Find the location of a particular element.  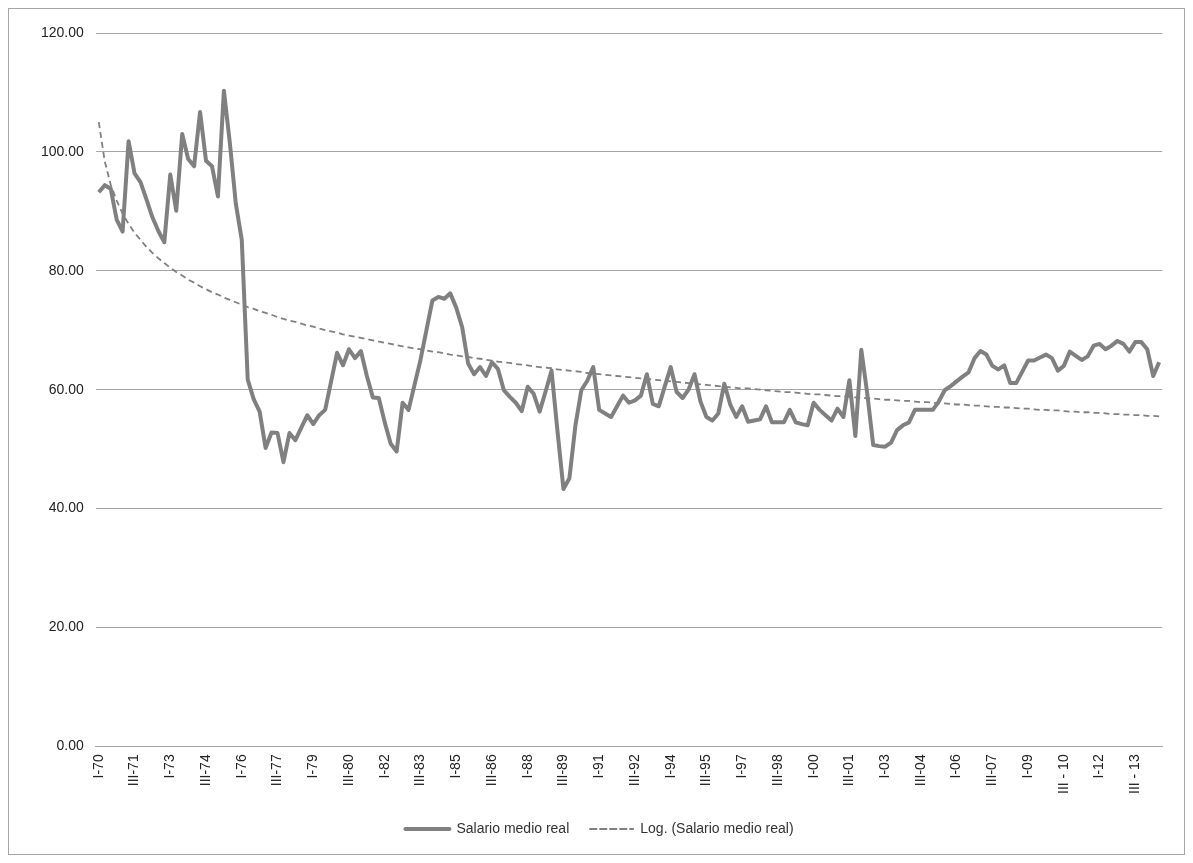

x-tick-label: I-73 is located at coordinates (169, 766).